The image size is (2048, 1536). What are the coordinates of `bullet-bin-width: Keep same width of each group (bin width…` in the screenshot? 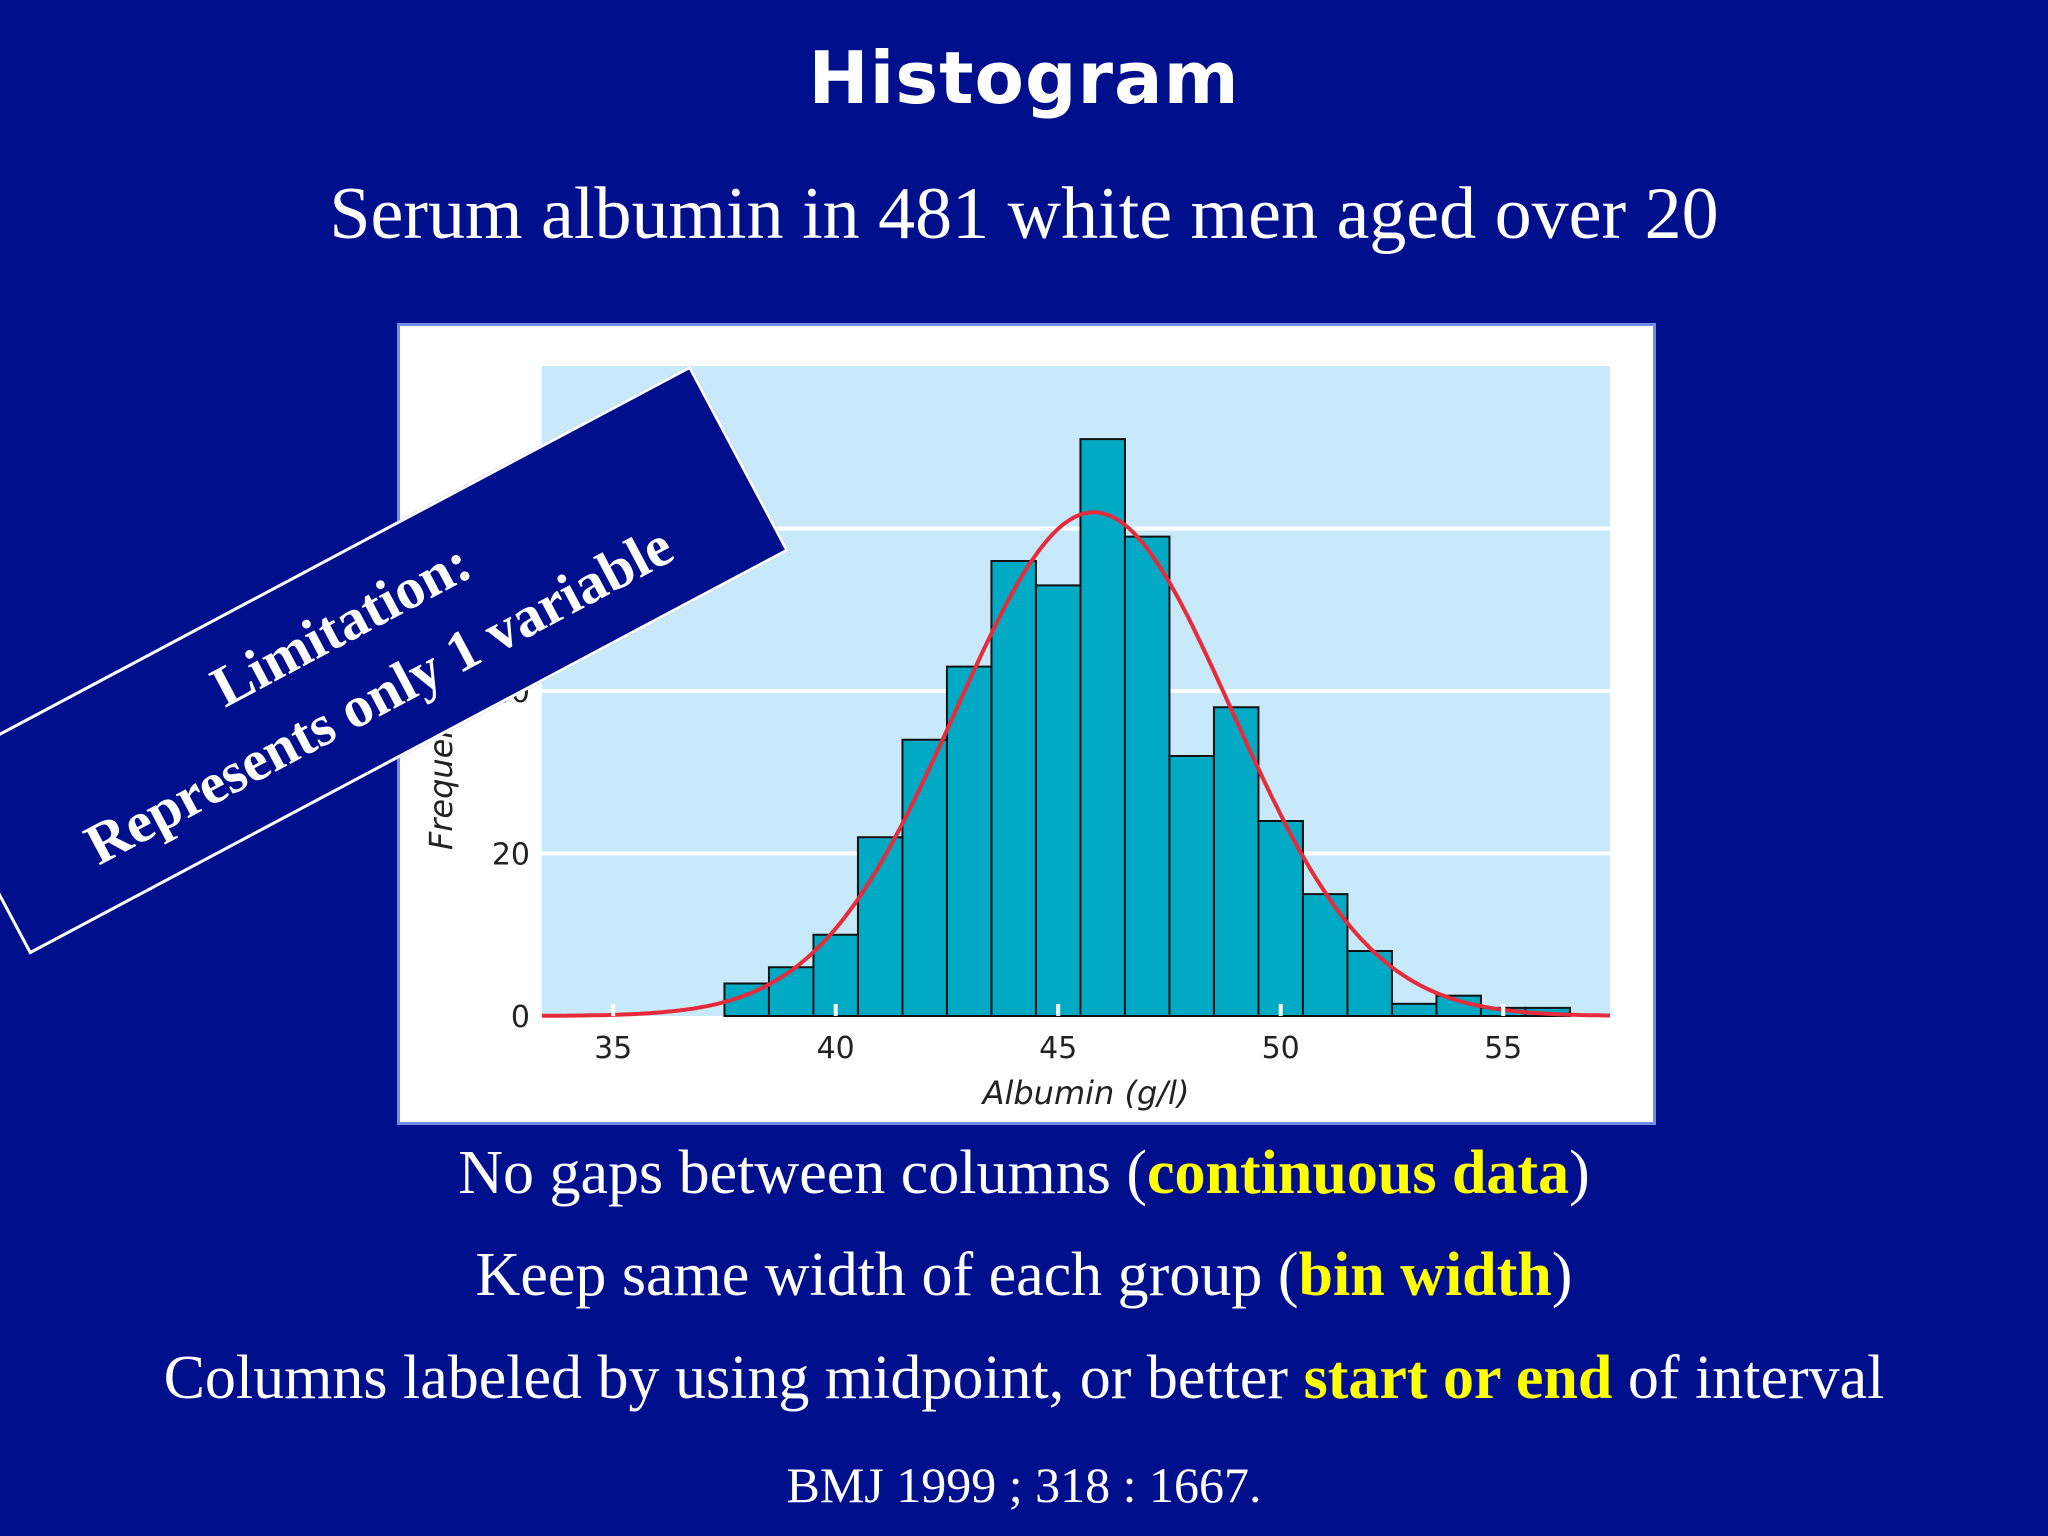 It's located at (1024, 1275).